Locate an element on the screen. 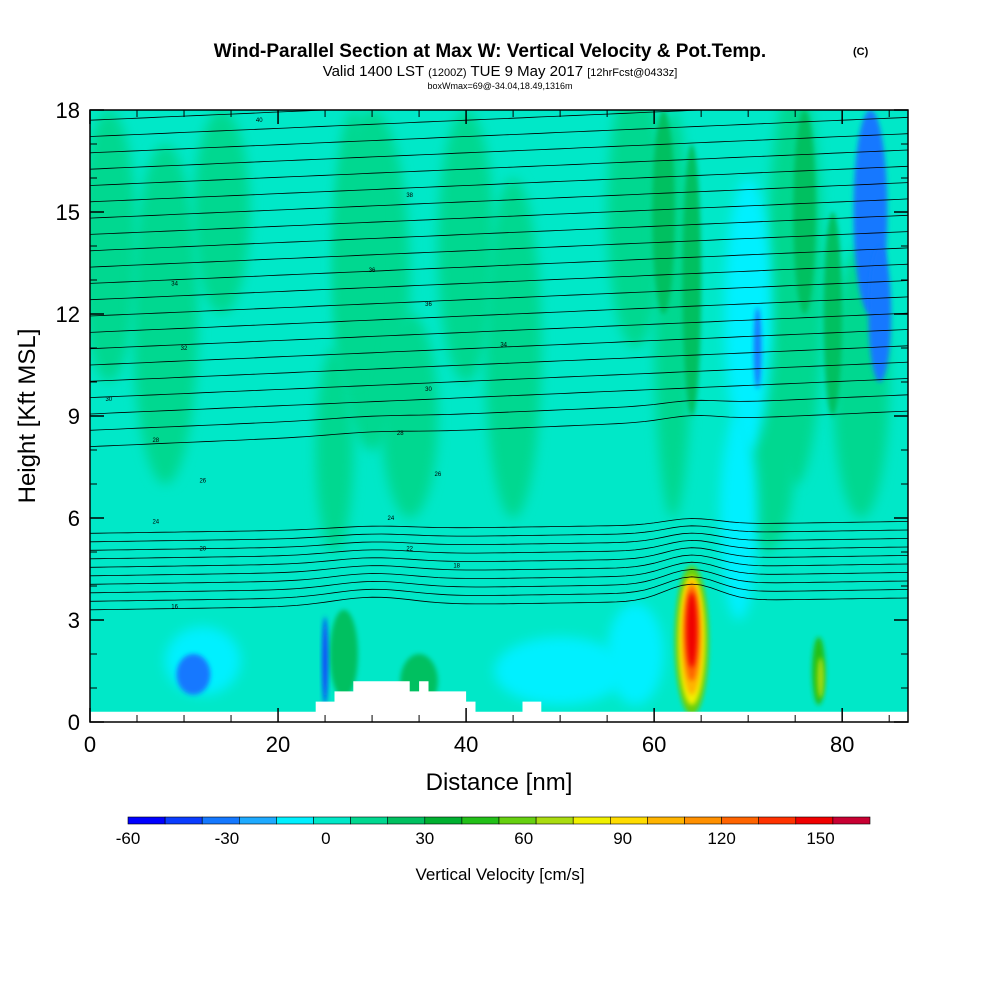  colorbar-tick-label: 30 is located at coordinates (424, 838).